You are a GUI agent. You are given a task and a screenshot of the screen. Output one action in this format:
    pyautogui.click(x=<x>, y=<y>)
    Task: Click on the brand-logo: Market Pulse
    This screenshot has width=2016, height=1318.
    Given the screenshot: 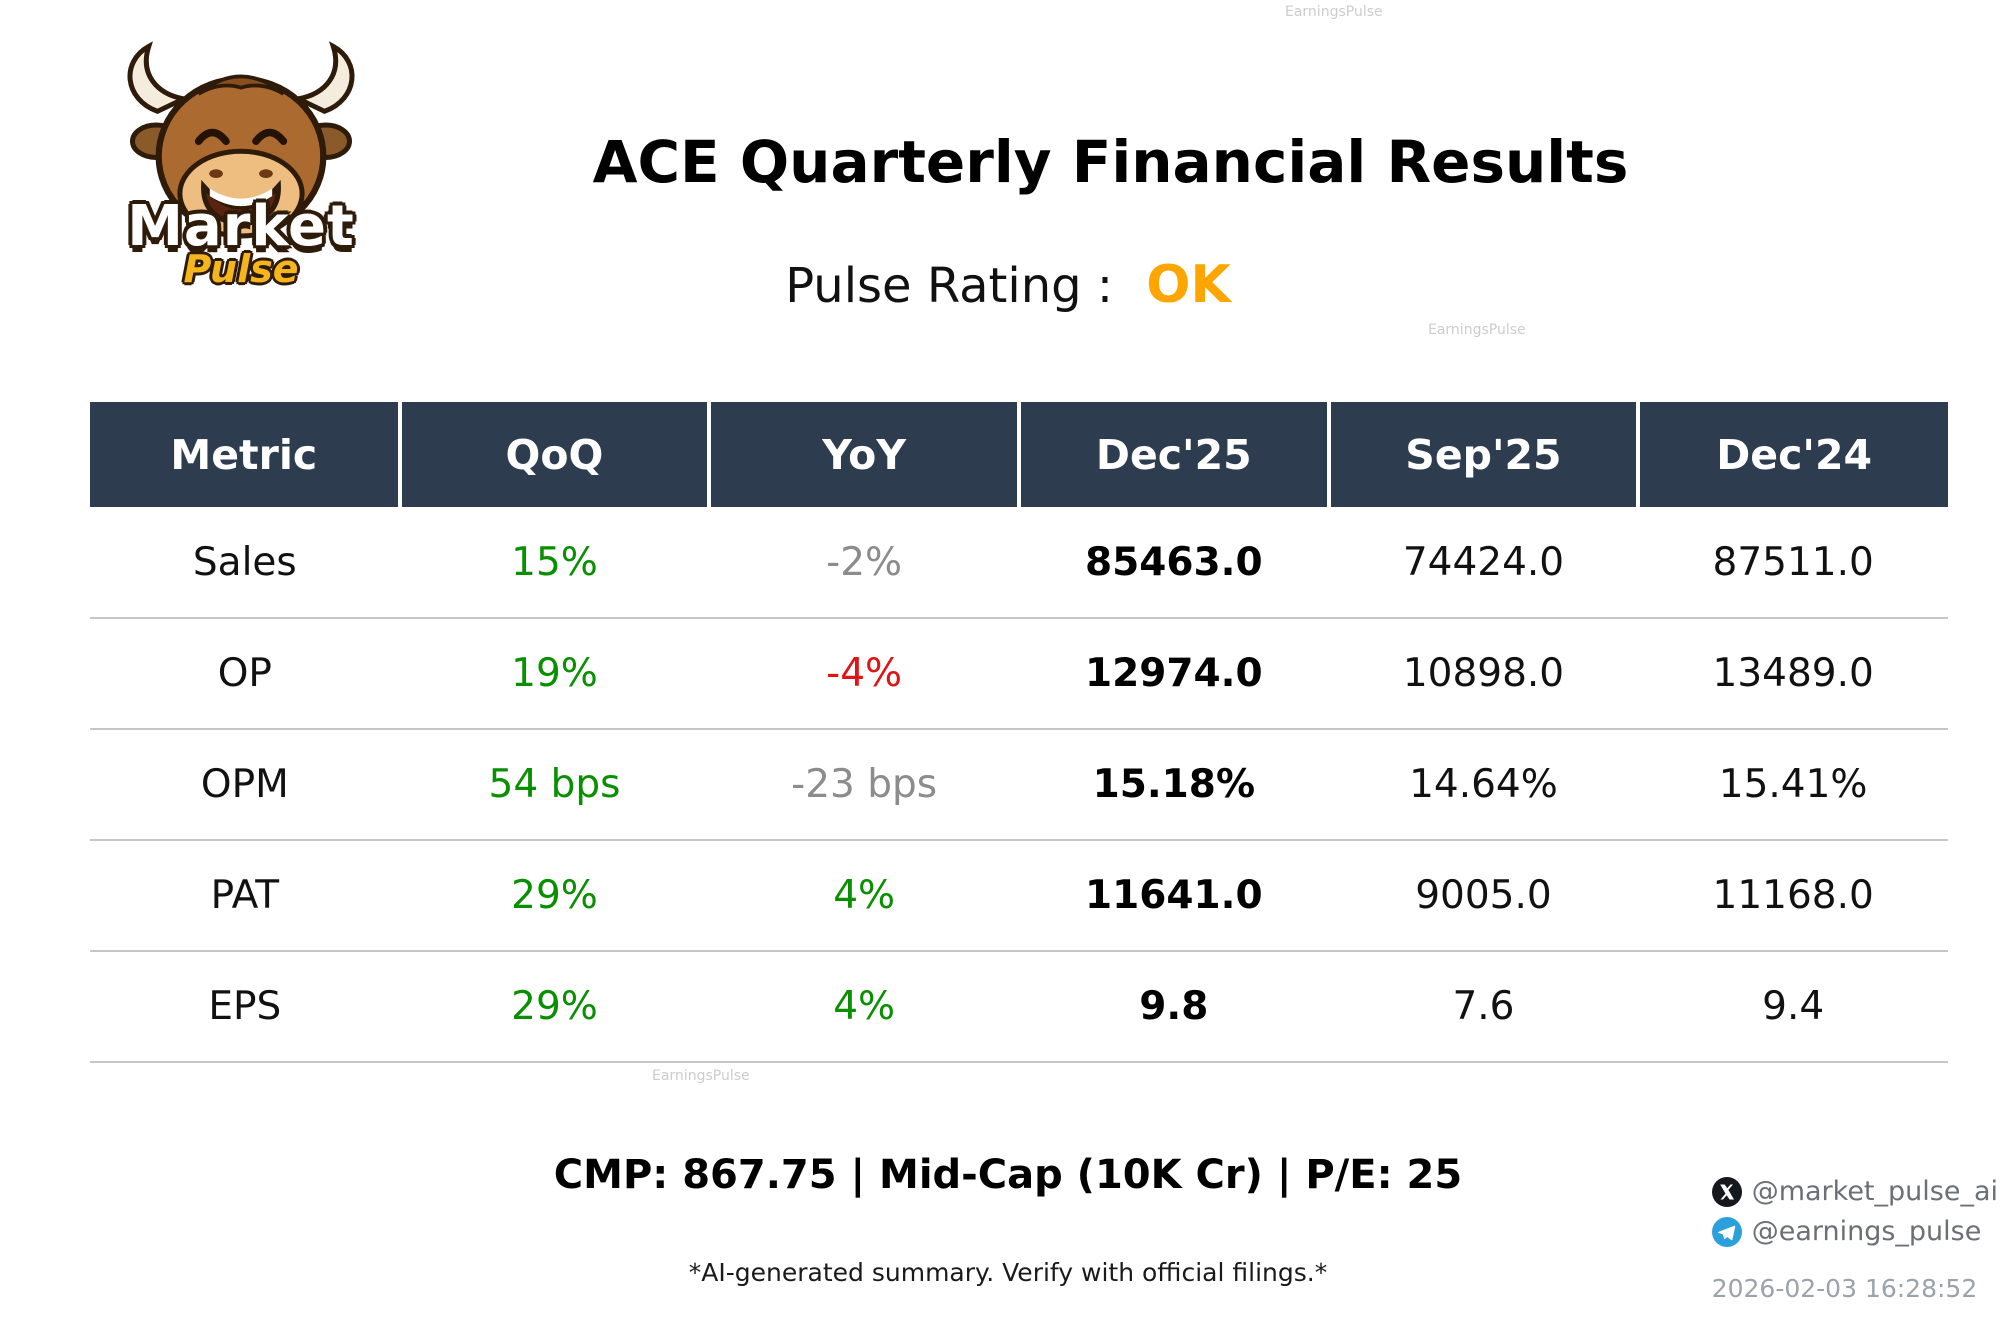 What is the action you would take?
    pyautogui.click(x=241, y=162)
    